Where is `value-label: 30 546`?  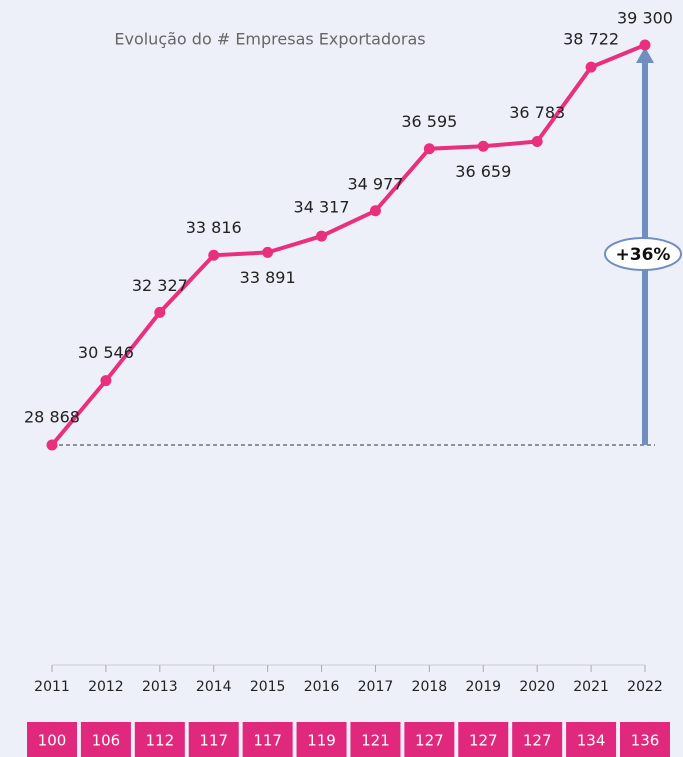 value-label: 30 546 is located at coordinates (106, 352).